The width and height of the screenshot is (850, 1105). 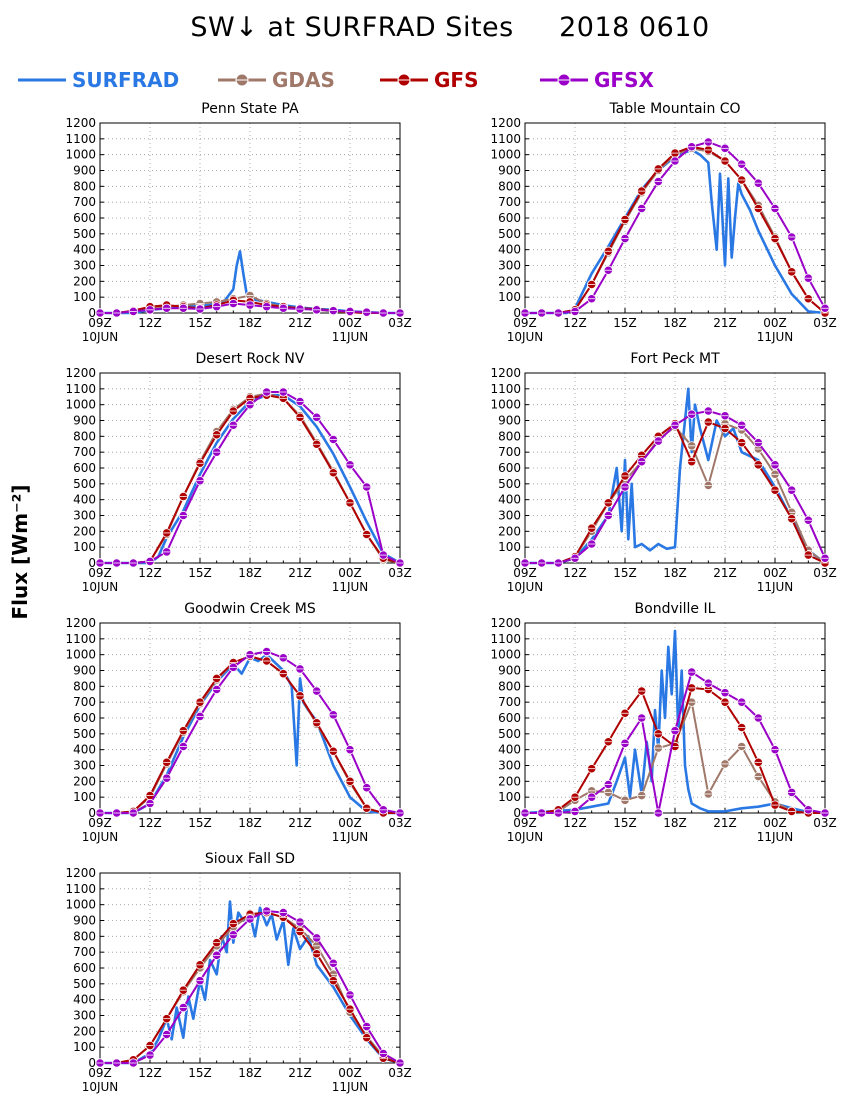 I want to click on legend-label-gfs: GFS, so click(x=456, y=80).